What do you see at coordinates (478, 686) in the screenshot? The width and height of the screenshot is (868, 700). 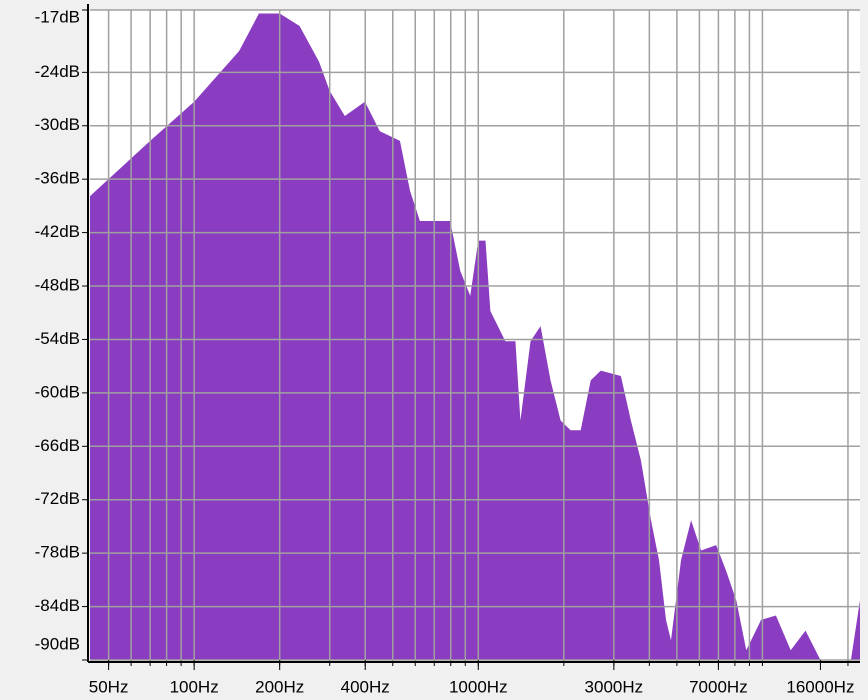 I see `x-tick-label: 1000Hz` at bounding box center [478, 686].